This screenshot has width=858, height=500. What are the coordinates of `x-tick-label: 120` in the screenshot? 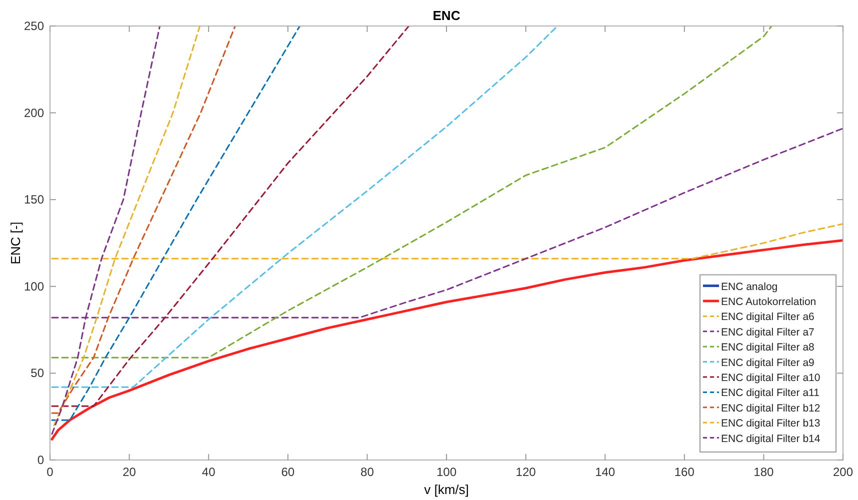 It's located at (526, 472).